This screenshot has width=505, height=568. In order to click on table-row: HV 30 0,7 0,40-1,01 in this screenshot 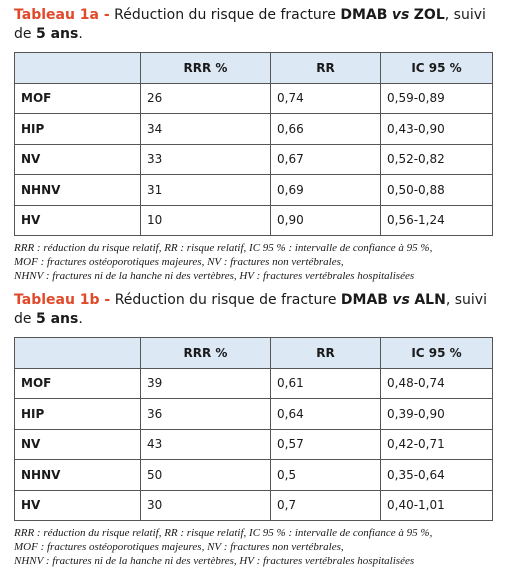, I will do `click(253, 505)`.